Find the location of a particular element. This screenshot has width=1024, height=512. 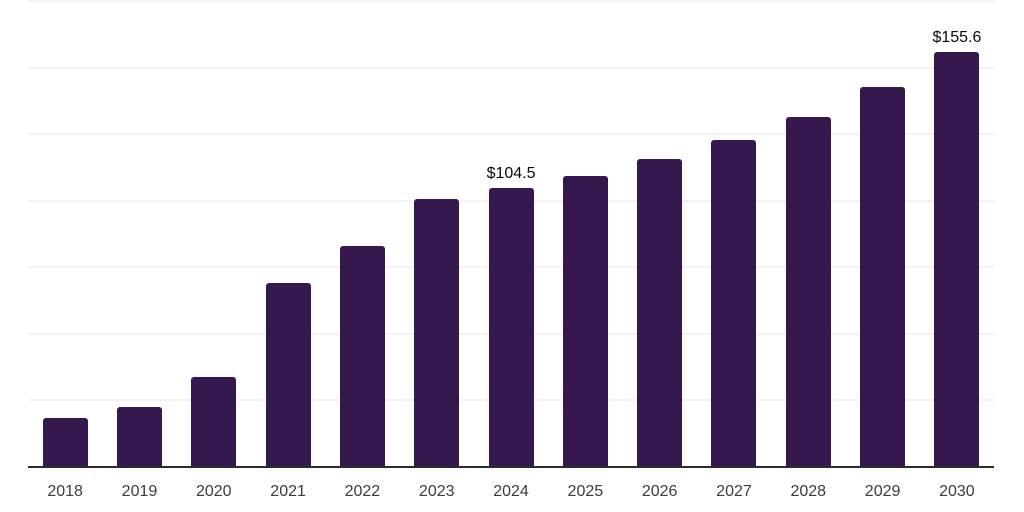

bar-2018 is located at coordinates (65, 441).